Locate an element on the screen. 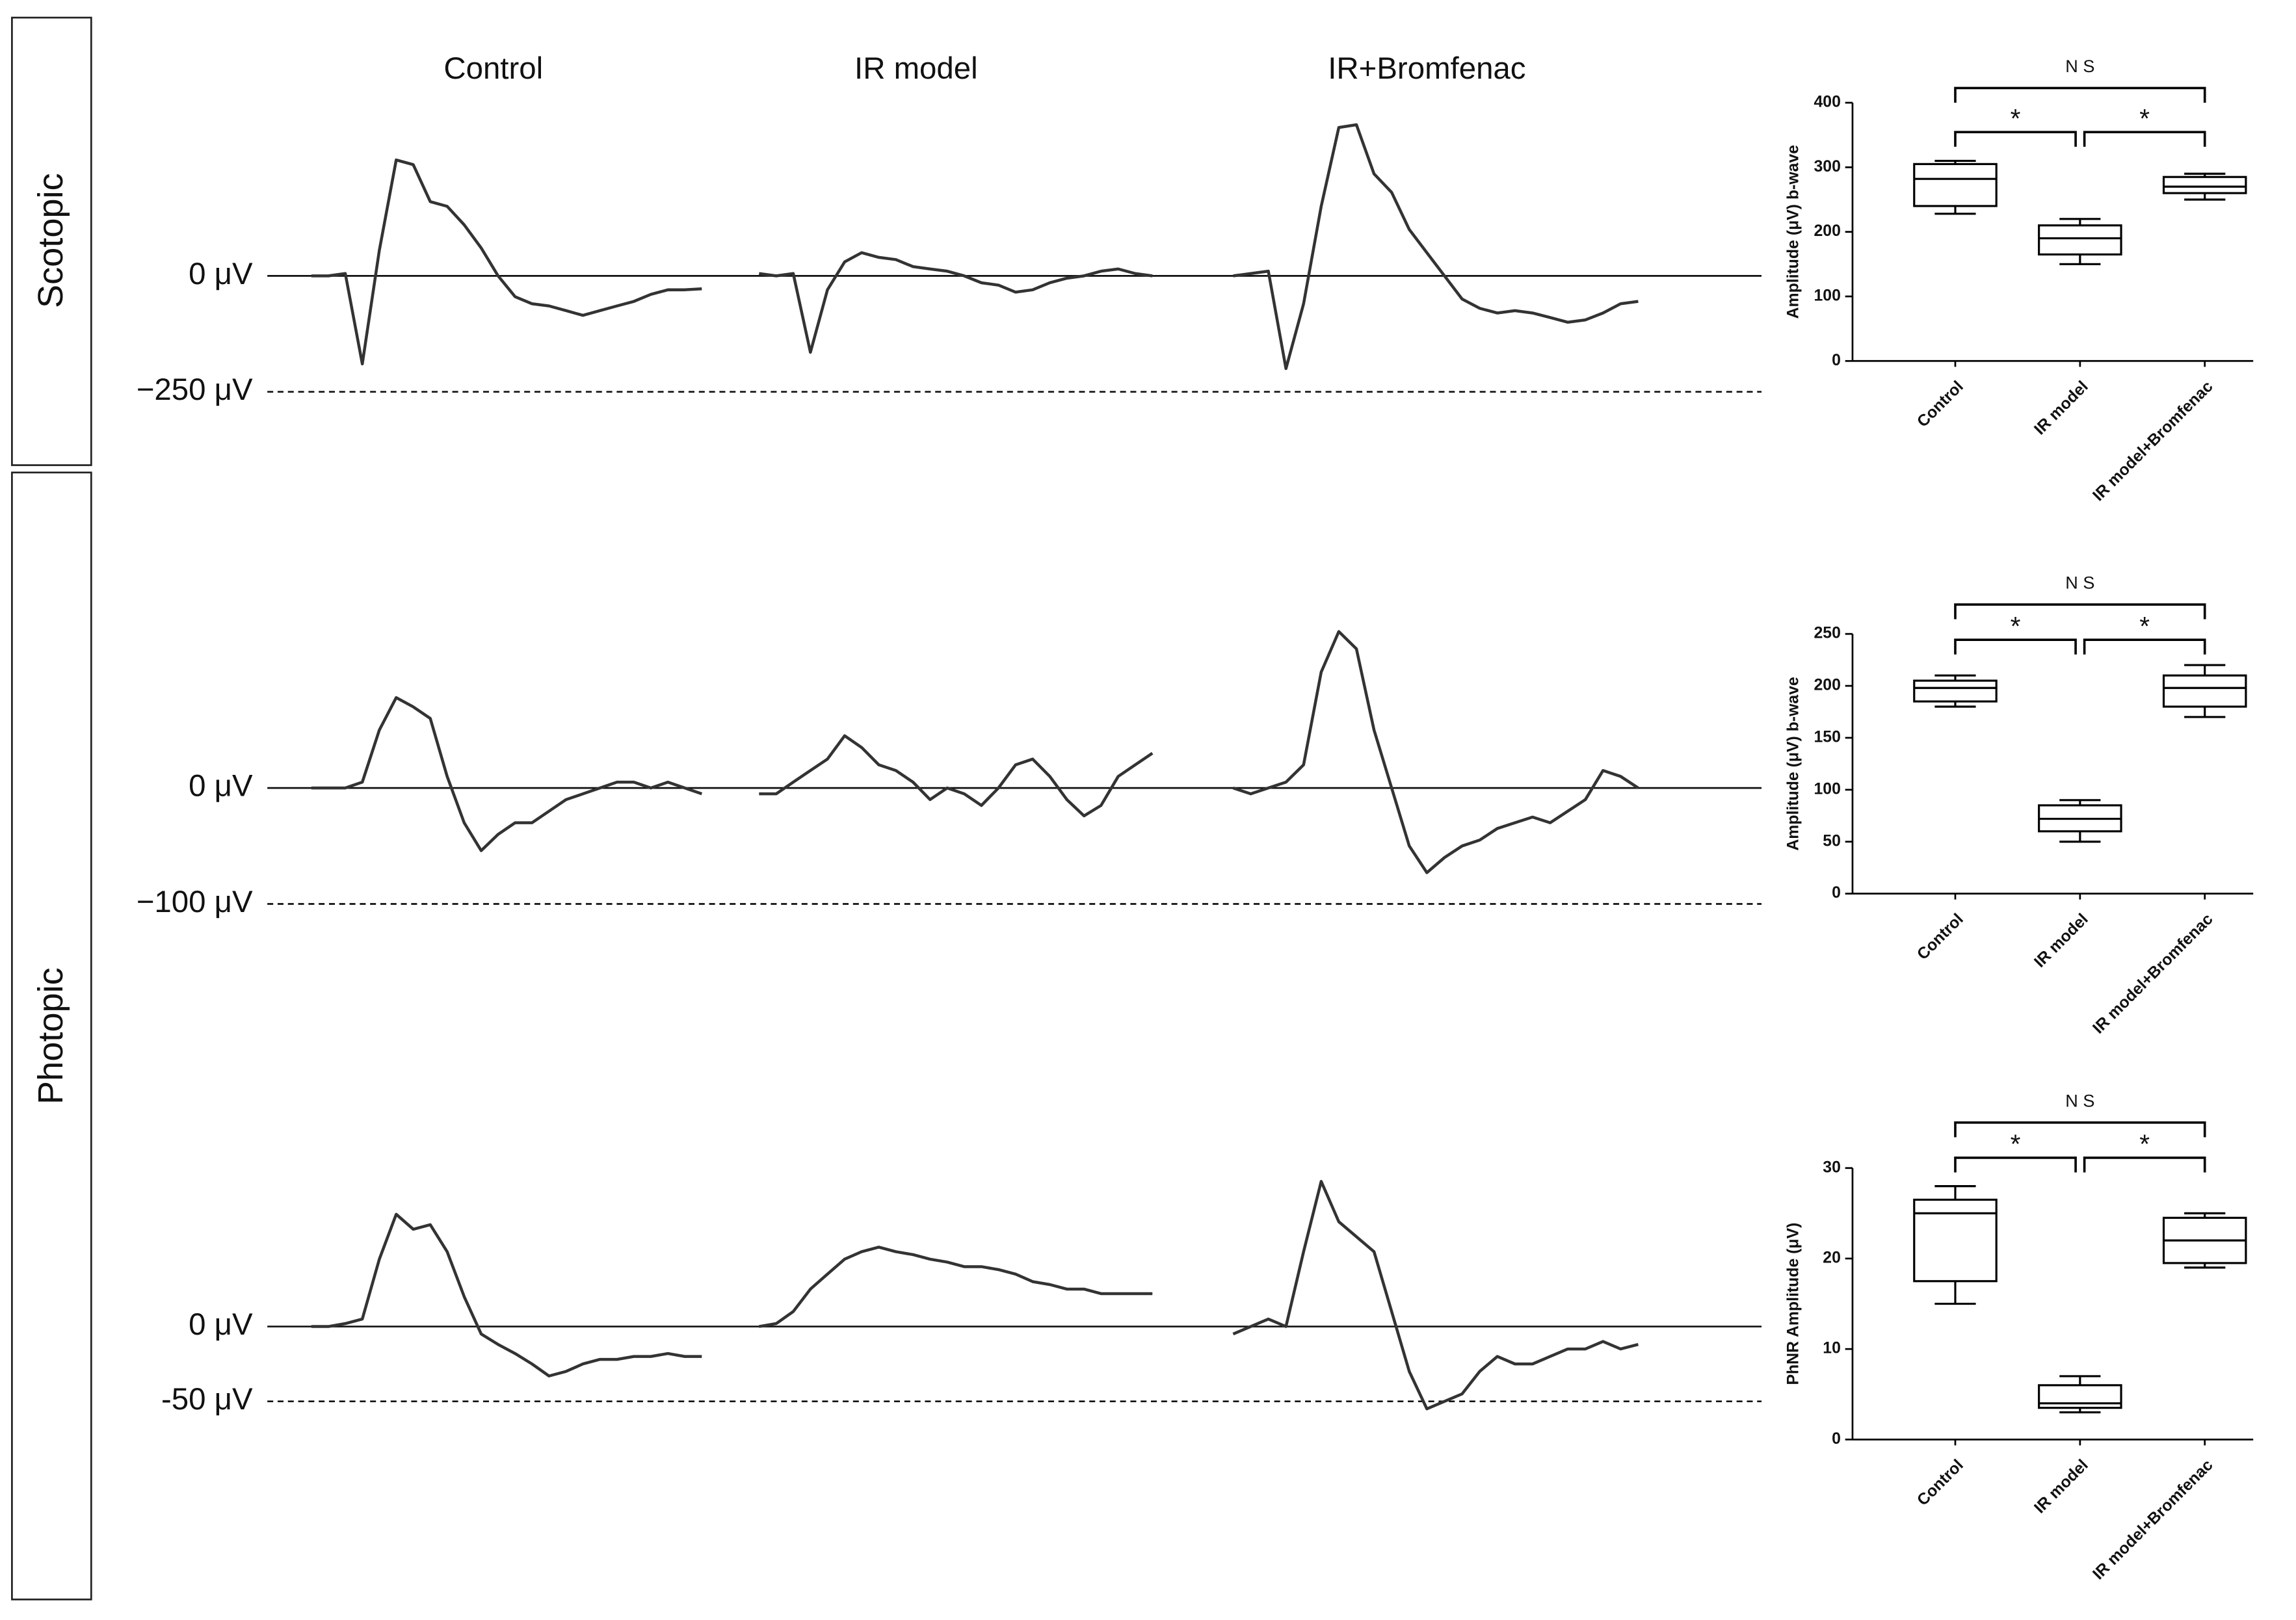 Image resolution: width=2296 pixels, height=1620 pixels. row-label: Scotopic is located at coordinates (51, 241).